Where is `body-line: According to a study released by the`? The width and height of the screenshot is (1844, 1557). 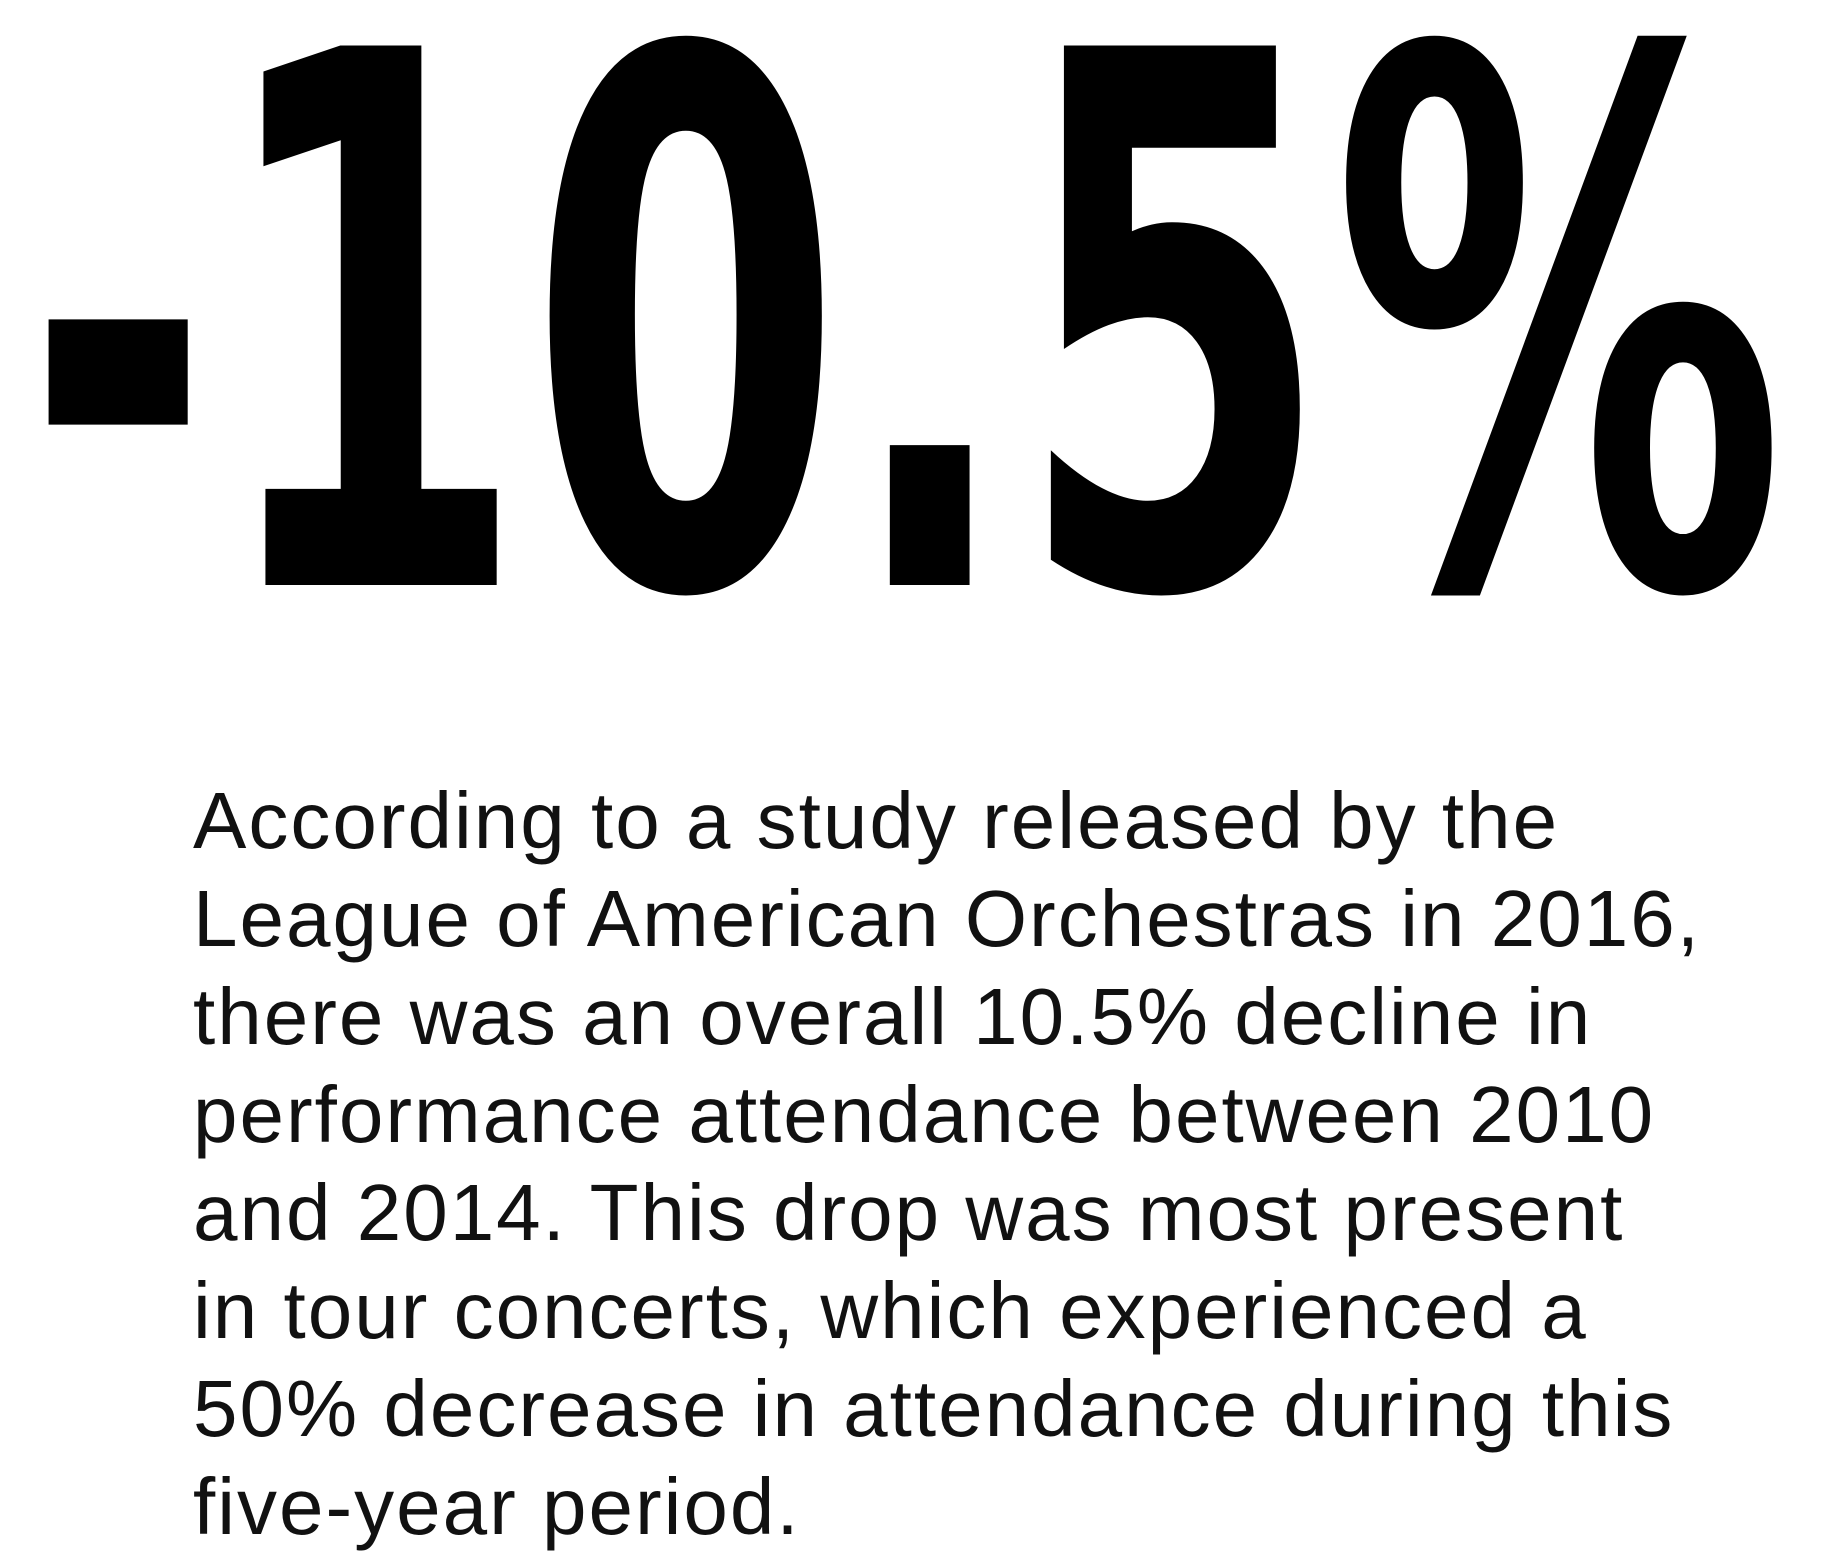
body-line: According to a study released by the is located at coordinates (876, 820).